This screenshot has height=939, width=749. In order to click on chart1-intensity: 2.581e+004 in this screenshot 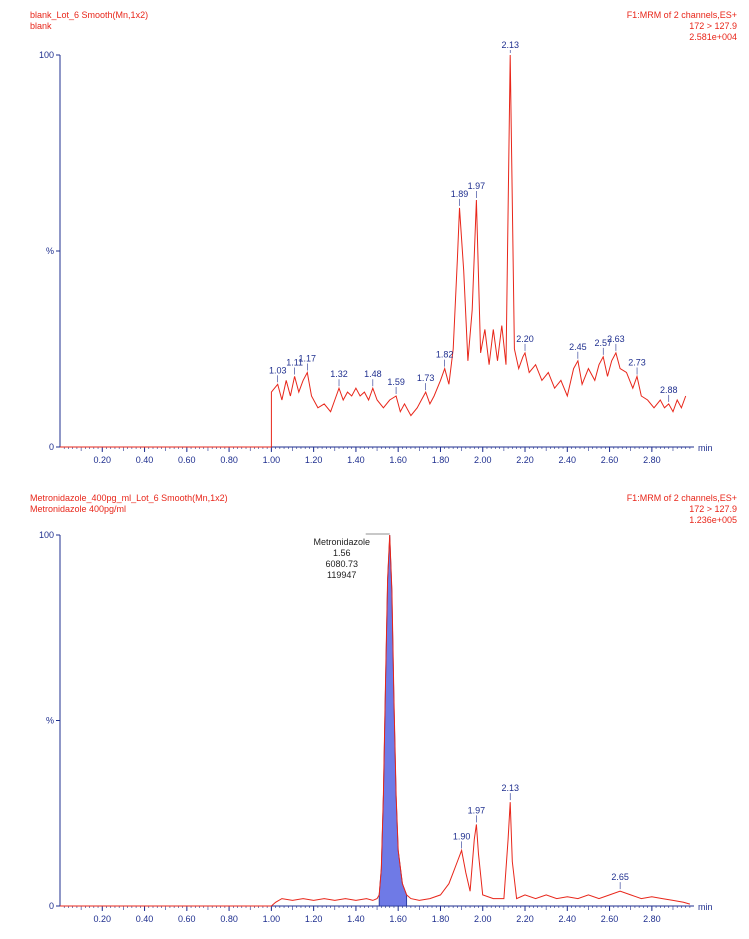, I will do `click(713, 37)`.